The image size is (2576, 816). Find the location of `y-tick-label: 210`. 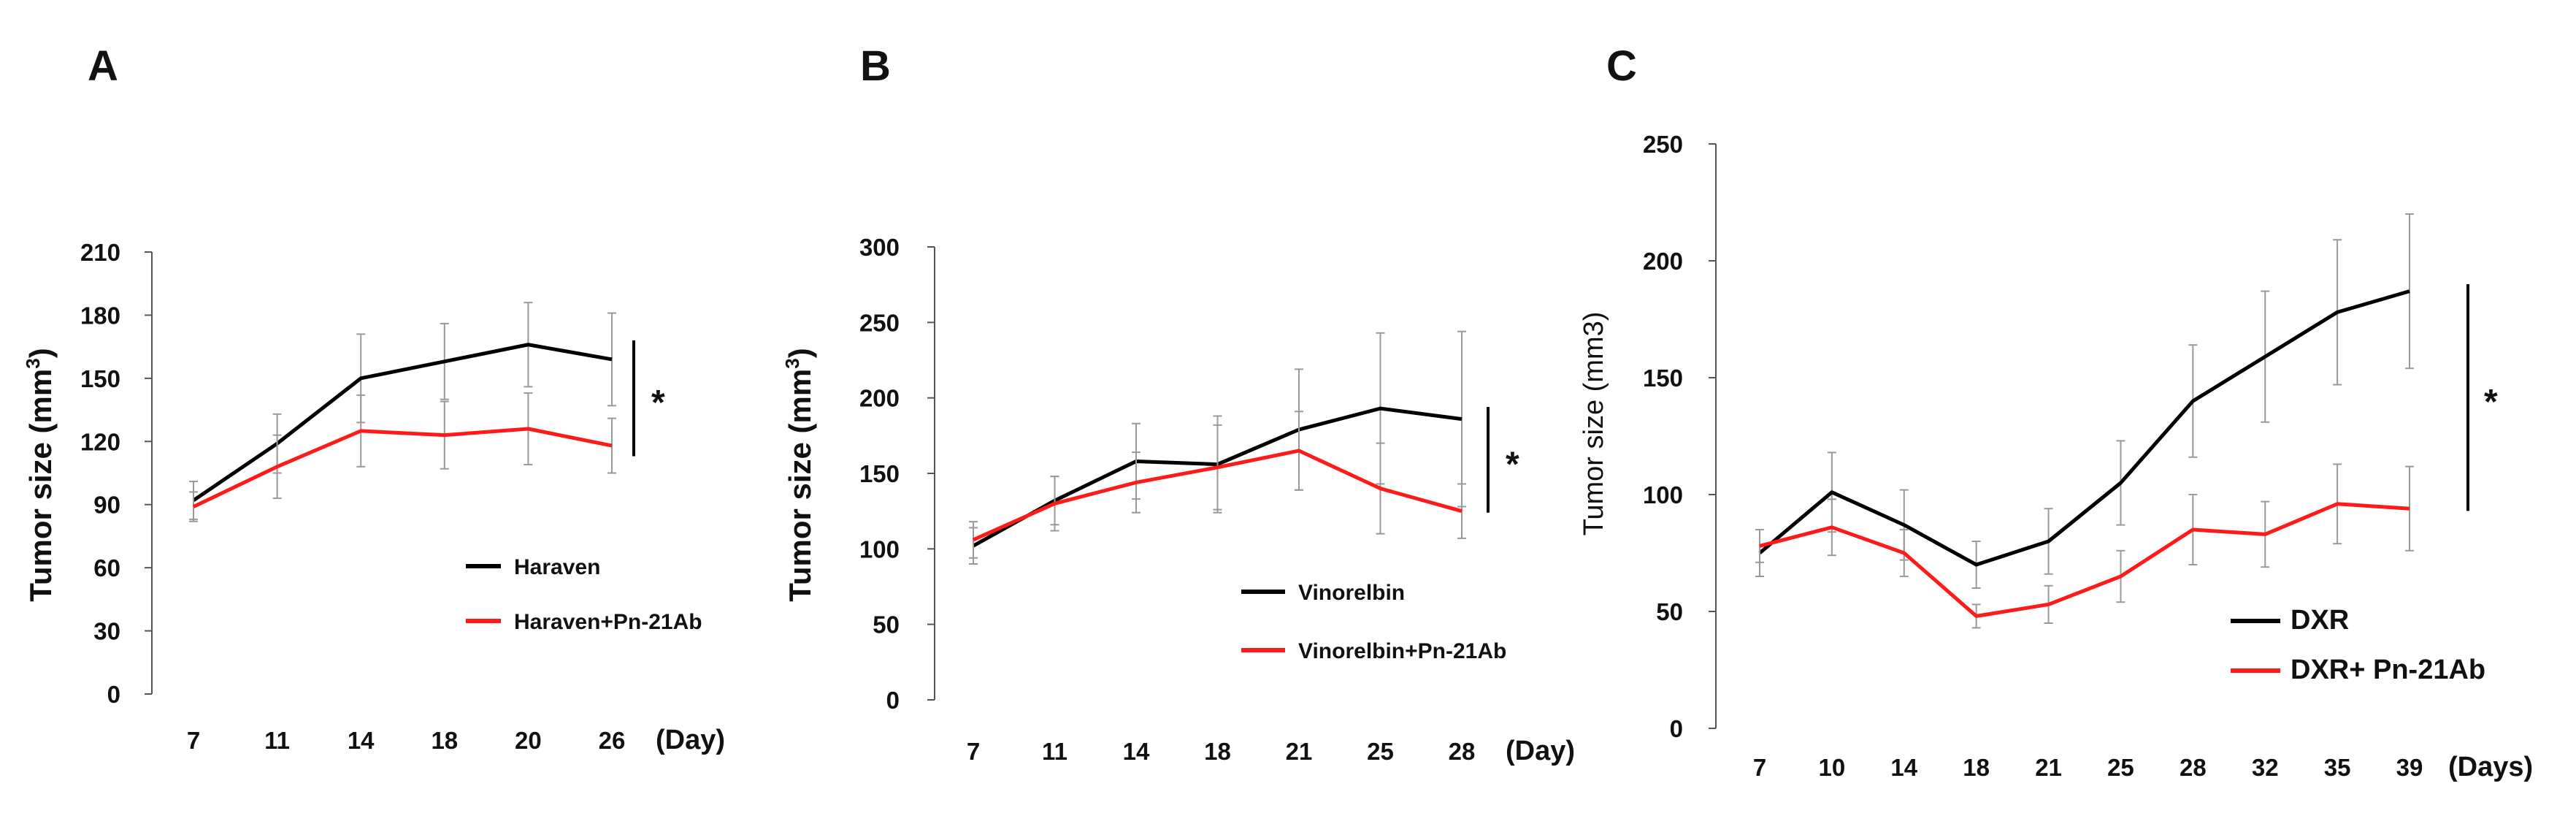

y-tick-label: 210 is located at coordinates (100, 252).